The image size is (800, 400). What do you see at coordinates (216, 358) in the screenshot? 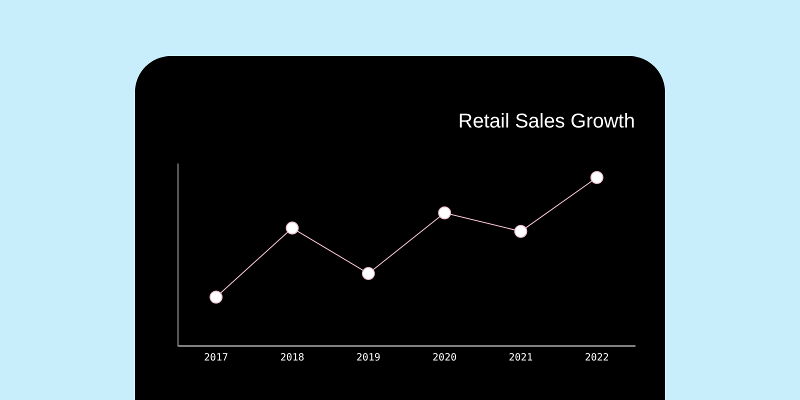
I see `x-tick-label: 2017` at bounding box center [216, 358].